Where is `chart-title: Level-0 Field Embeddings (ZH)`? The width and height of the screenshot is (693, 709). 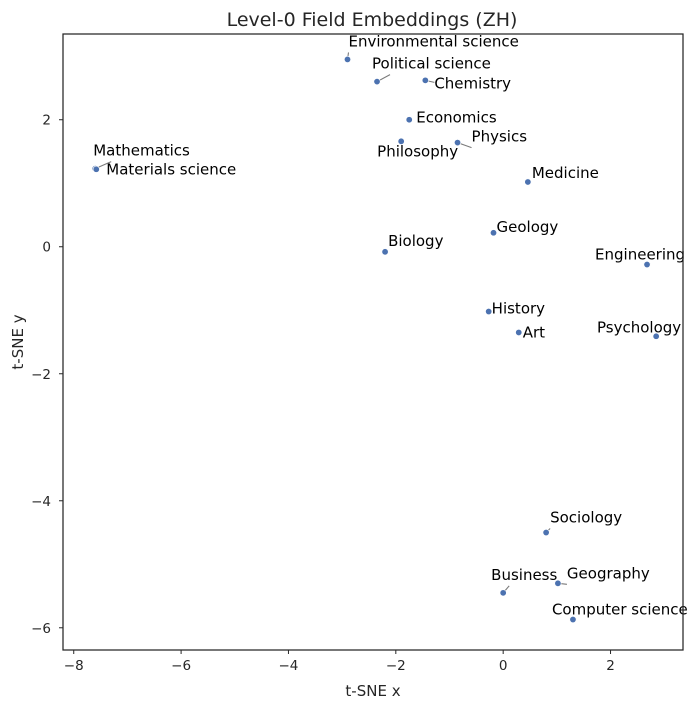 chart-title: Level-0 Field Embeddings (ZH) is located at coordinates (372, 20).